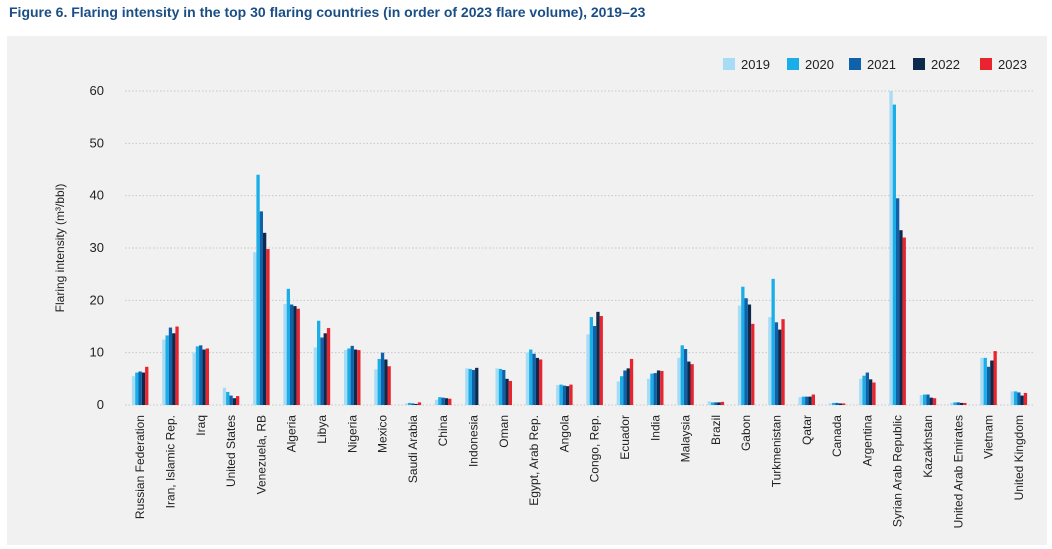  Describe the element at coordinates (776, 451) in the screenshot. I see `category-label: Turkmenistan` at that location.